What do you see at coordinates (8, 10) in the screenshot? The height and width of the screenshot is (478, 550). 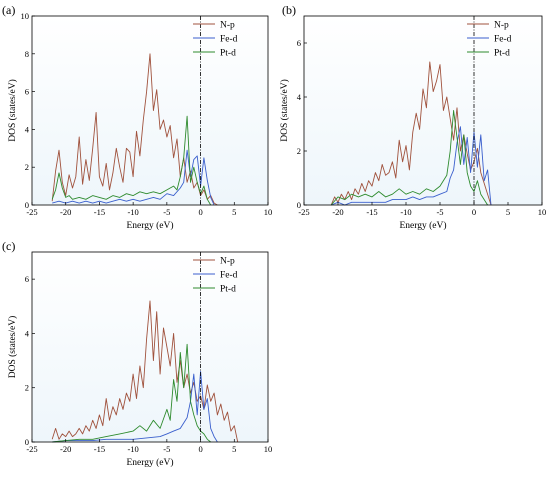 I see `panel-label: (a)` at bounding box center [8, 10].